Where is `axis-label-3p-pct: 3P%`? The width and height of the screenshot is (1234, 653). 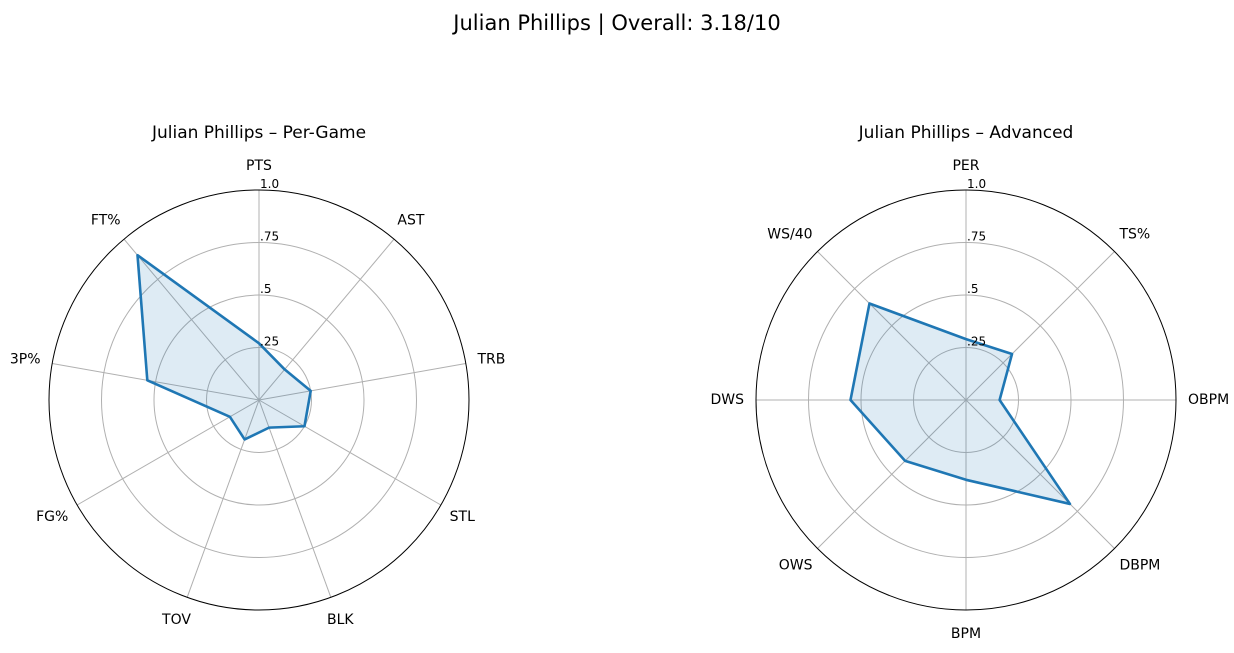
axis-label-3p-pct: 3P% is located at coordinates (25, 359).